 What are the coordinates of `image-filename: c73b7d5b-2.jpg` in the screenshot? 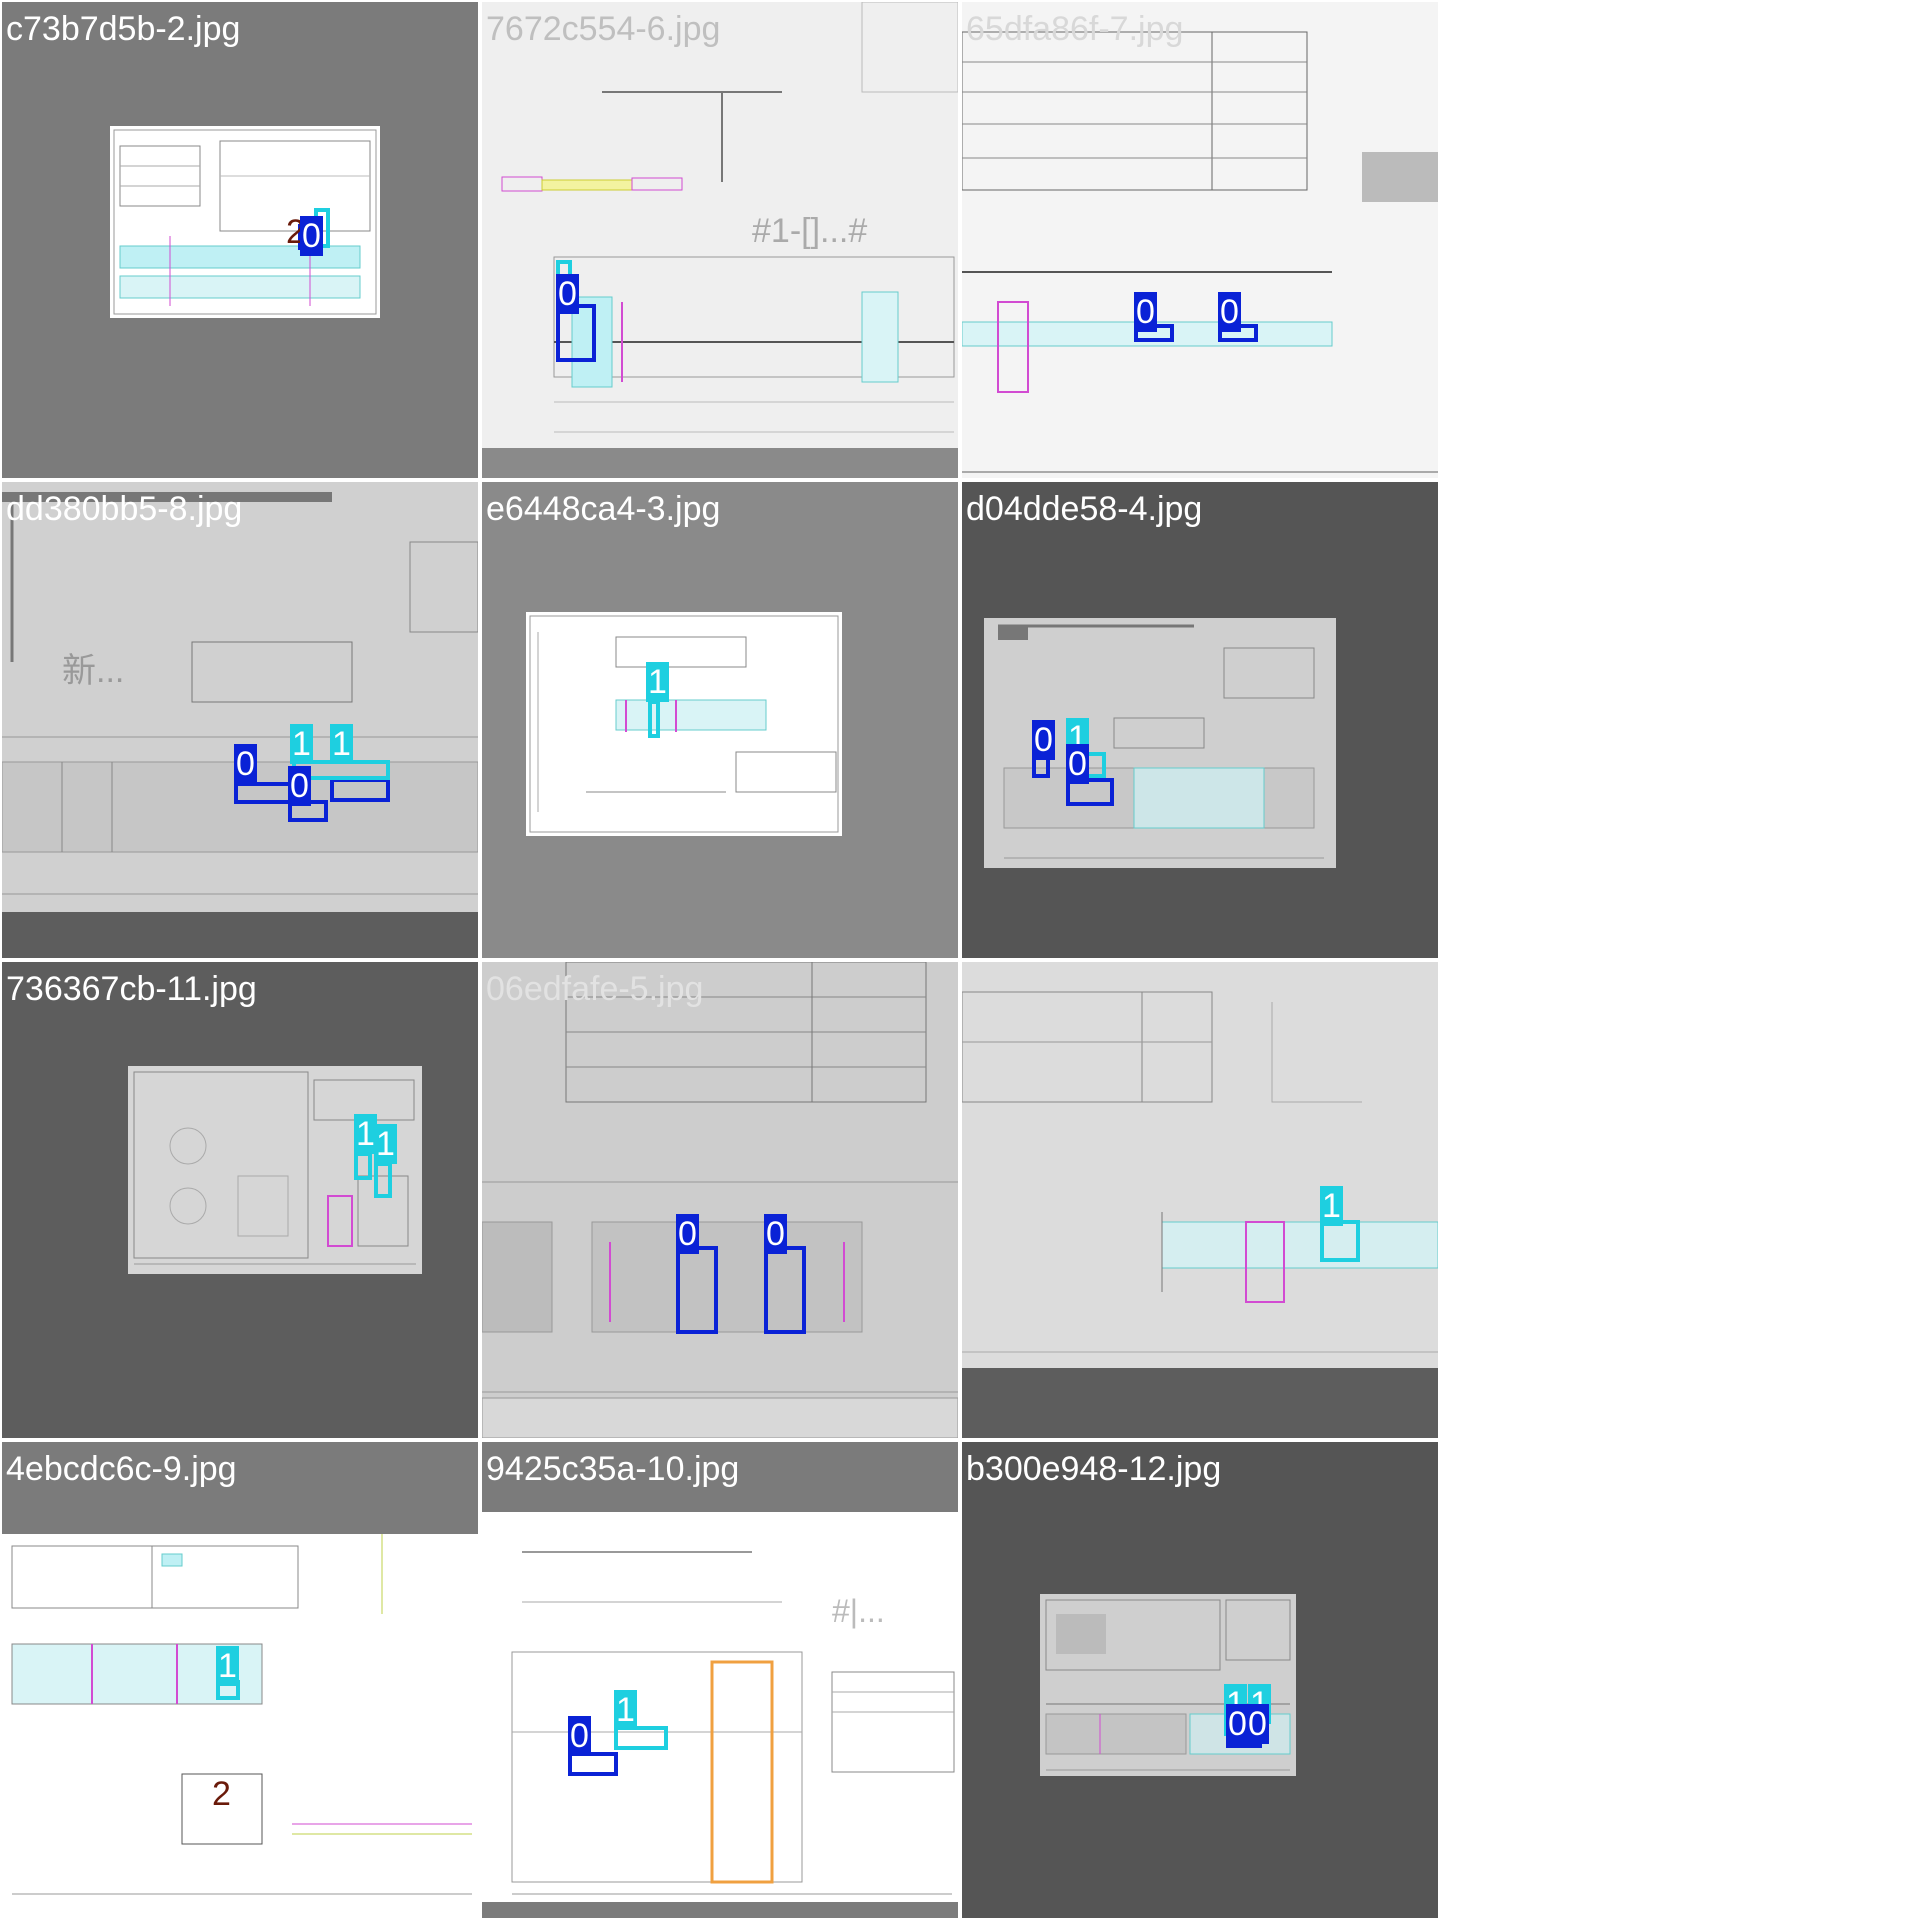 It's located at (123, 29).